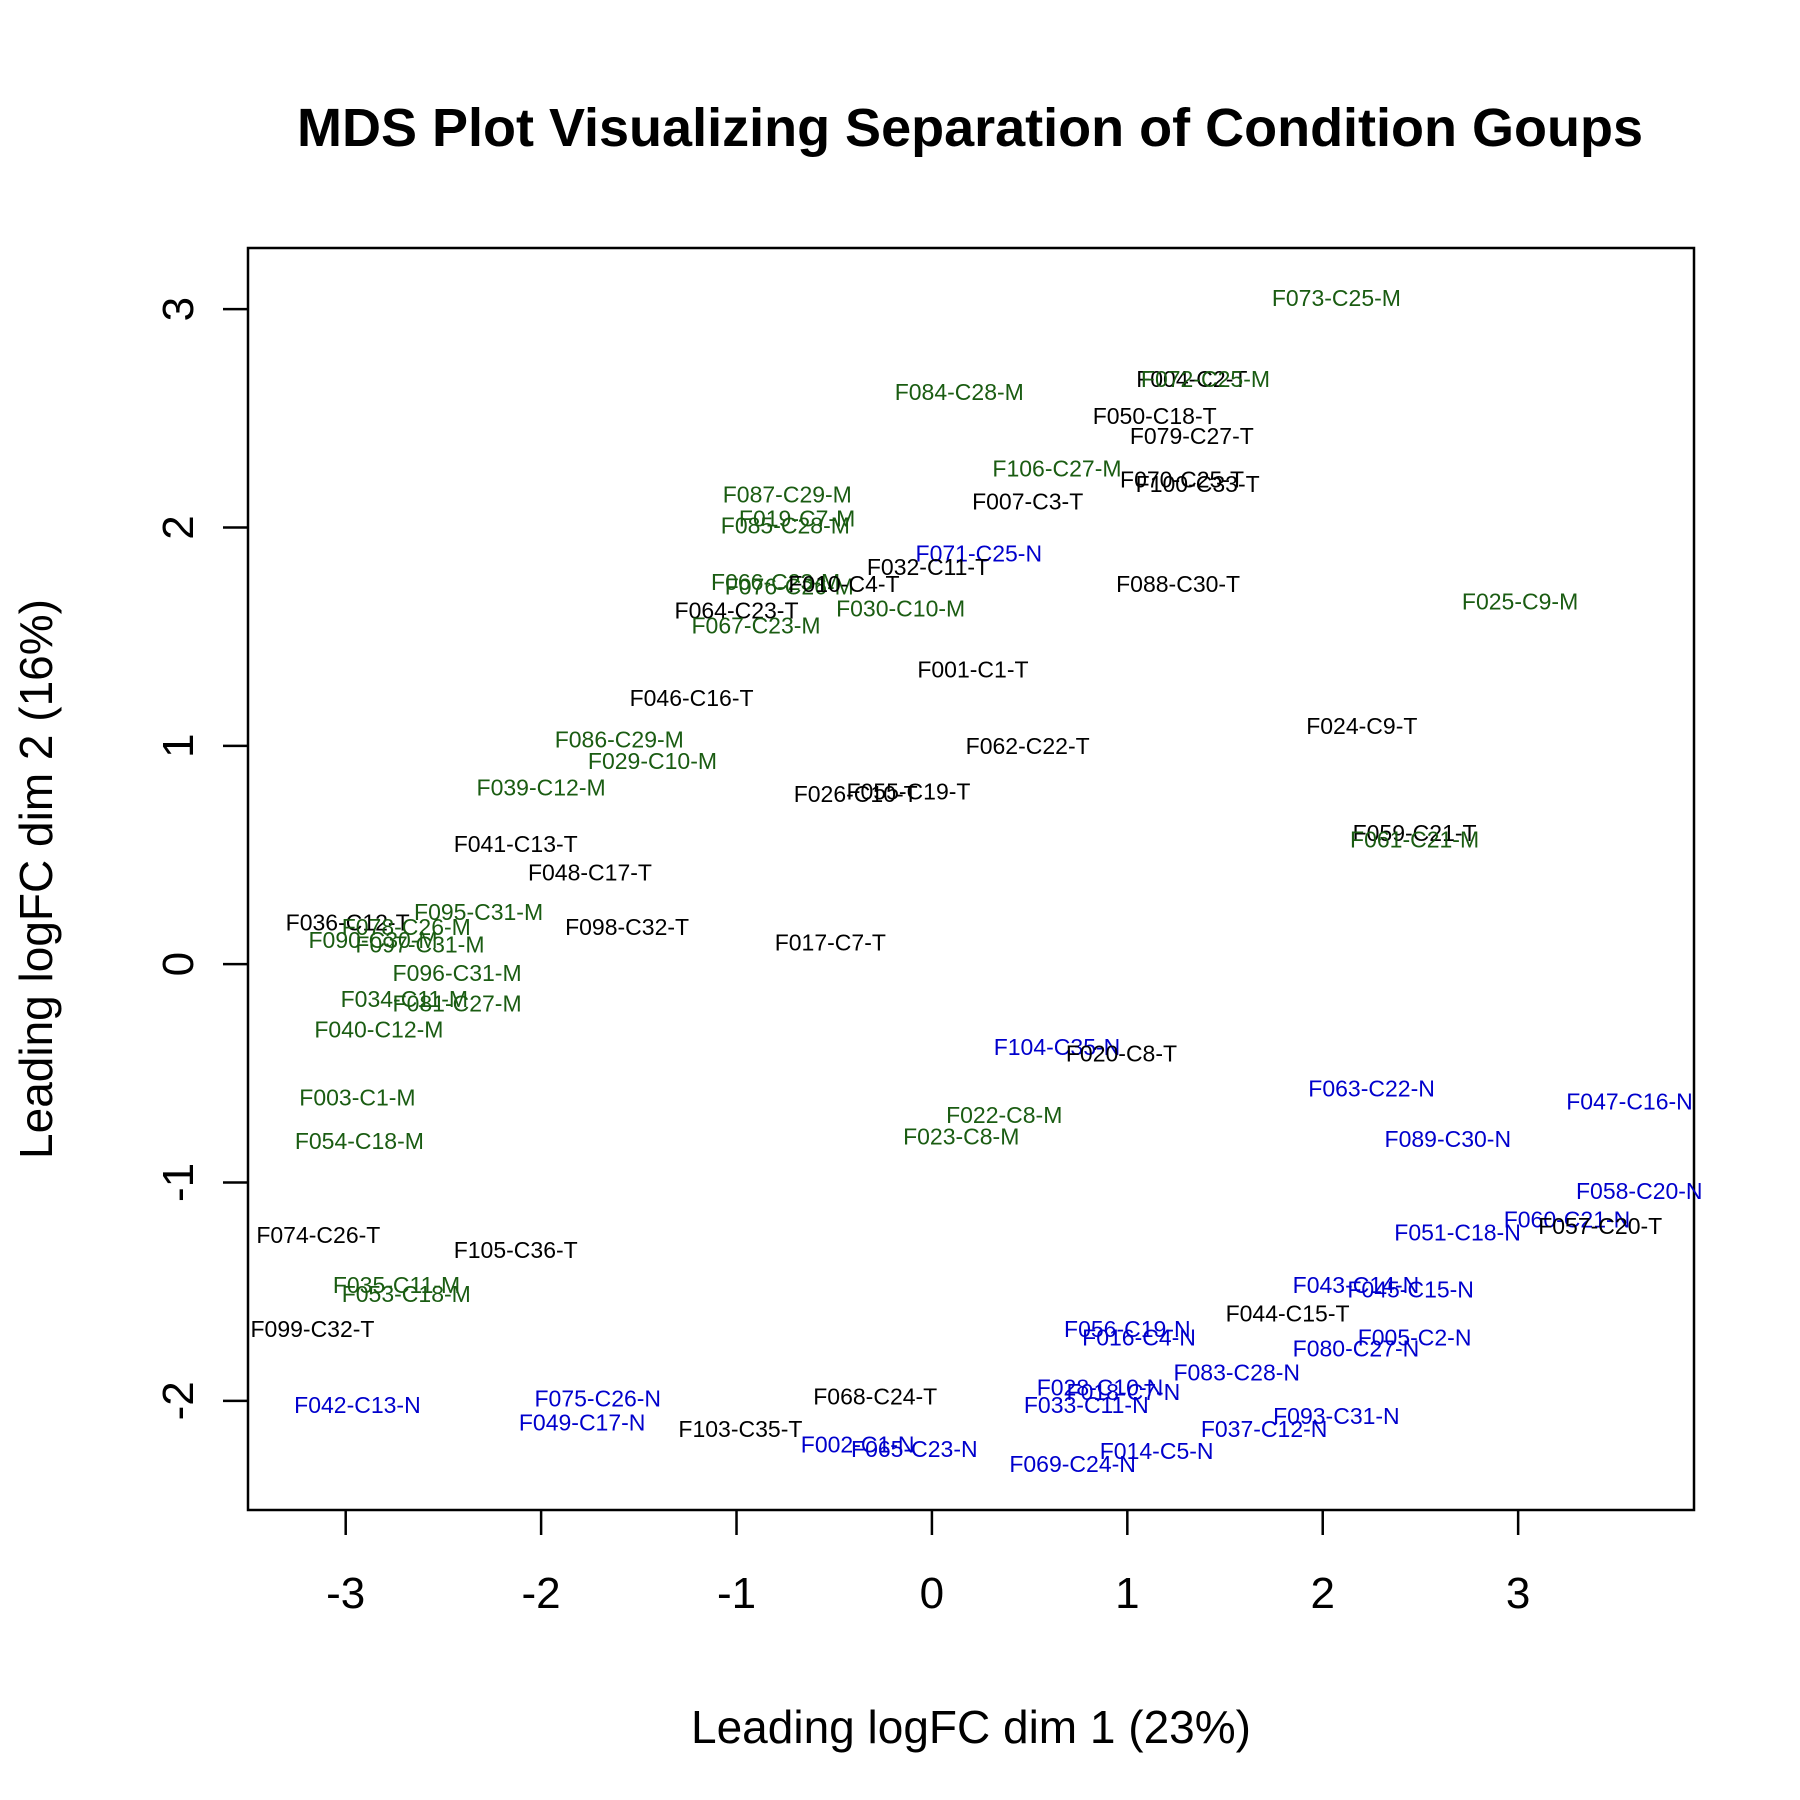  What do you see at coordinates (345, 1593) in the screenshot?
I see `x-tick-label: -3` at bounding box center [345, 1593].